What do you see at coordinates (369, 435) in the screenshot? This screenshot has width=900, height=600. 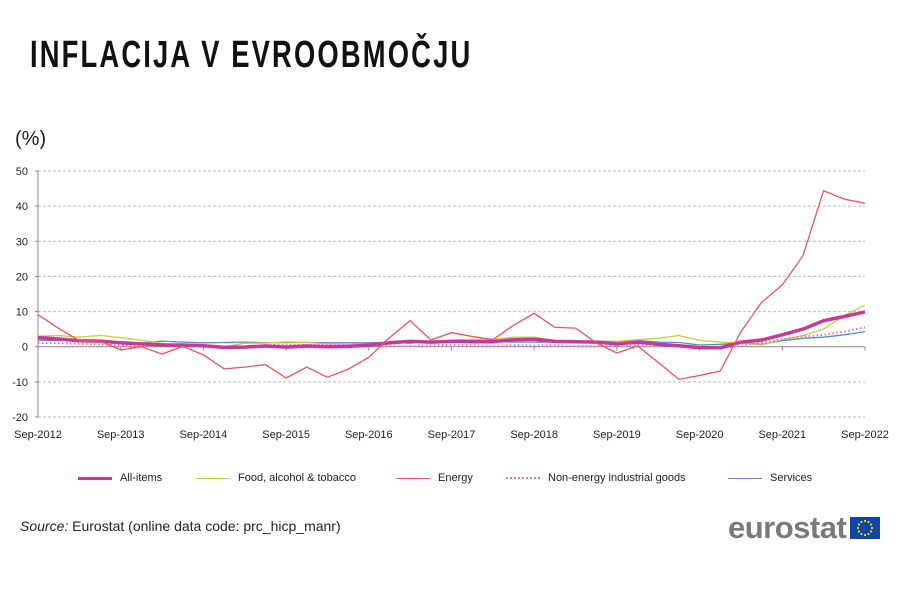 I see `x-tick-label: Sep-2016` at bounding box center [369, 435].